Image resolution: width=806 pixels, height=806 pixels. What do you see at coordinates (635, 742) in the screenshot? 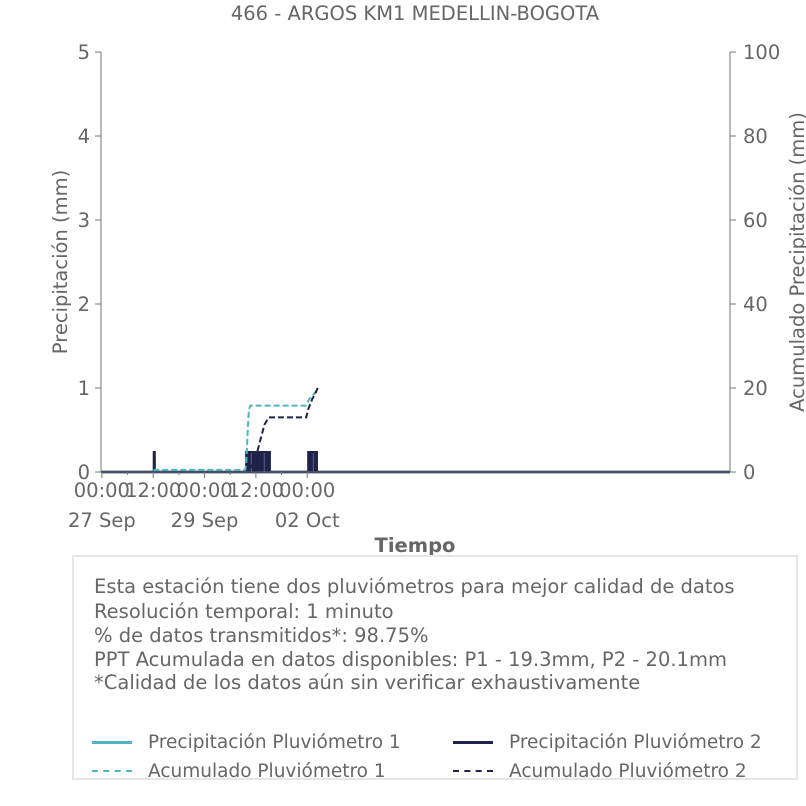
I see `legend-label: Precipitación Pluviómetro 2` at bounding box center [635, 742].